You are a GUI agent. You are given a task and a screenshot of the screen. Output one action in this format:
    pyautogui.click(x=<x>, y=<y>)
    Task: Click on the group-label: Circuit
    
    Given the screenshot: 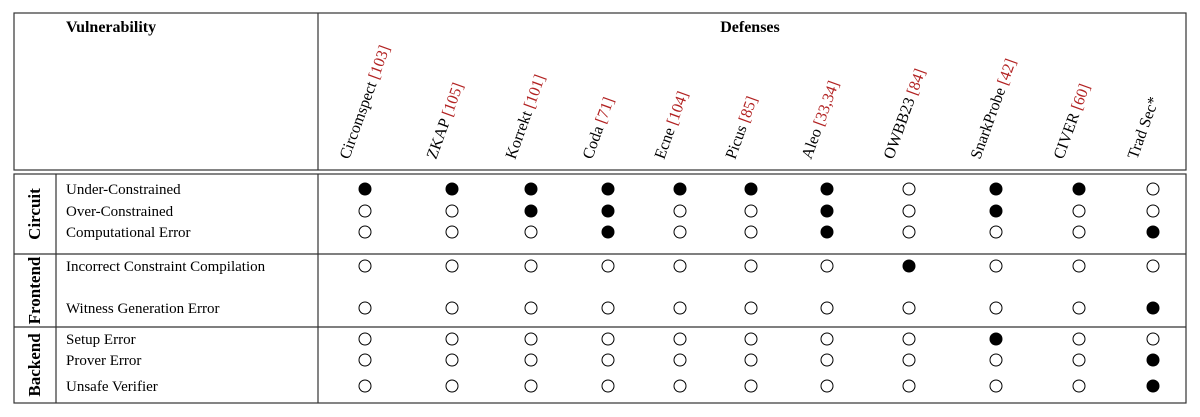 What is the action you would take?
    pyautogui.click(x=34, y=214)
    